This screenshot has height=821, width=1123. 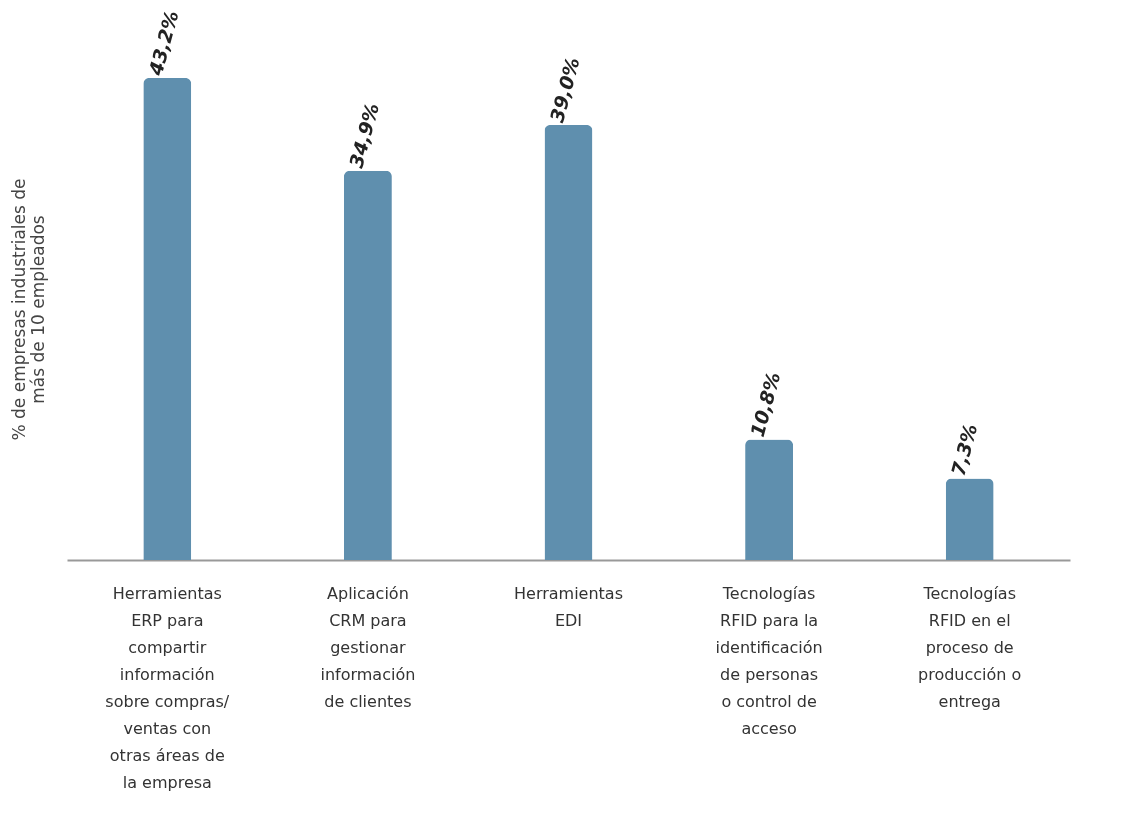 What do you see at coordinates (970, 647) in the screenshot?
I see `x-tick-label: Tecnologías RFID en el proceso de producción o entrega` at bounding box center [970, 647].